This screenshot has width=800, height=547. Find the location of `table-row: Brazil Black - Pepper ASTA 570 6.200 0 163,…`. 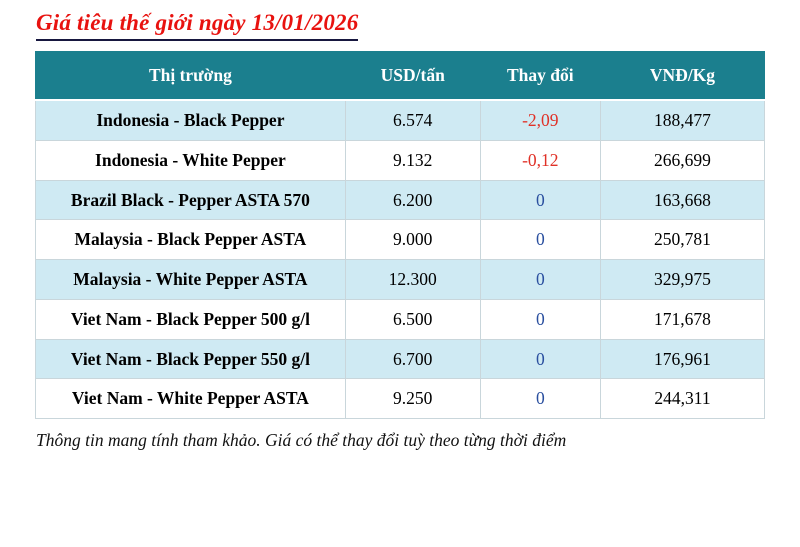

table-row: Brazil Black - Pepper ASTA 570 6.200 0 163,… is located at coordinates (400, 200).